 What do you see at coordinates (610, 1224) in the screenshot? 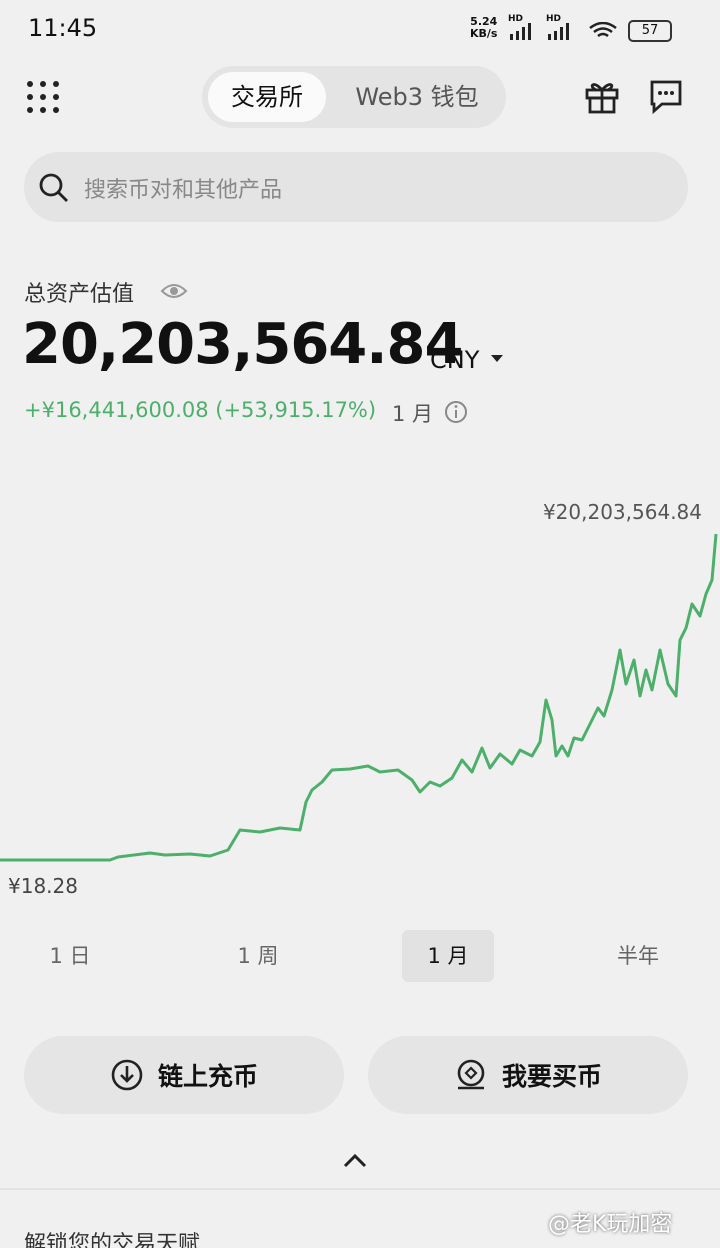
I see `watermark: @老K玩加密` at bounding box center [610, 1224].